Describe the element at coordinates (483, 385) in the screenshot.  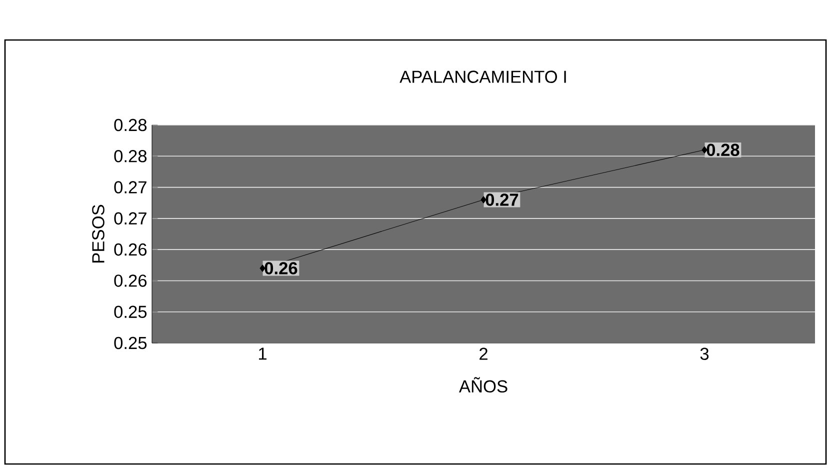
I see `x-axis-title: AÑOS` at that location.